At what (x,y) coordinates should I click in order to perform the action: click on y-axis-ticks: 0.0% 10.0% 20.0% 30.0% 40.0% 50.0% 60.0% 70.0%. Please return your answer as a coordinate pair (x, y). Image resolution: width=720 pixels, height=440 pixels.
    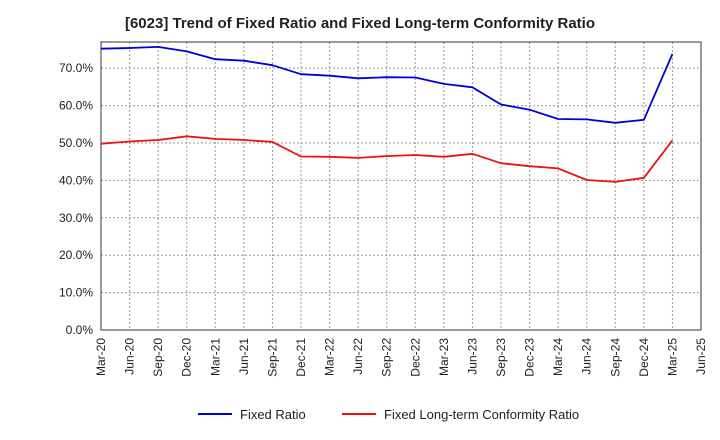
    Looking at the image, I should click on (76, 199).